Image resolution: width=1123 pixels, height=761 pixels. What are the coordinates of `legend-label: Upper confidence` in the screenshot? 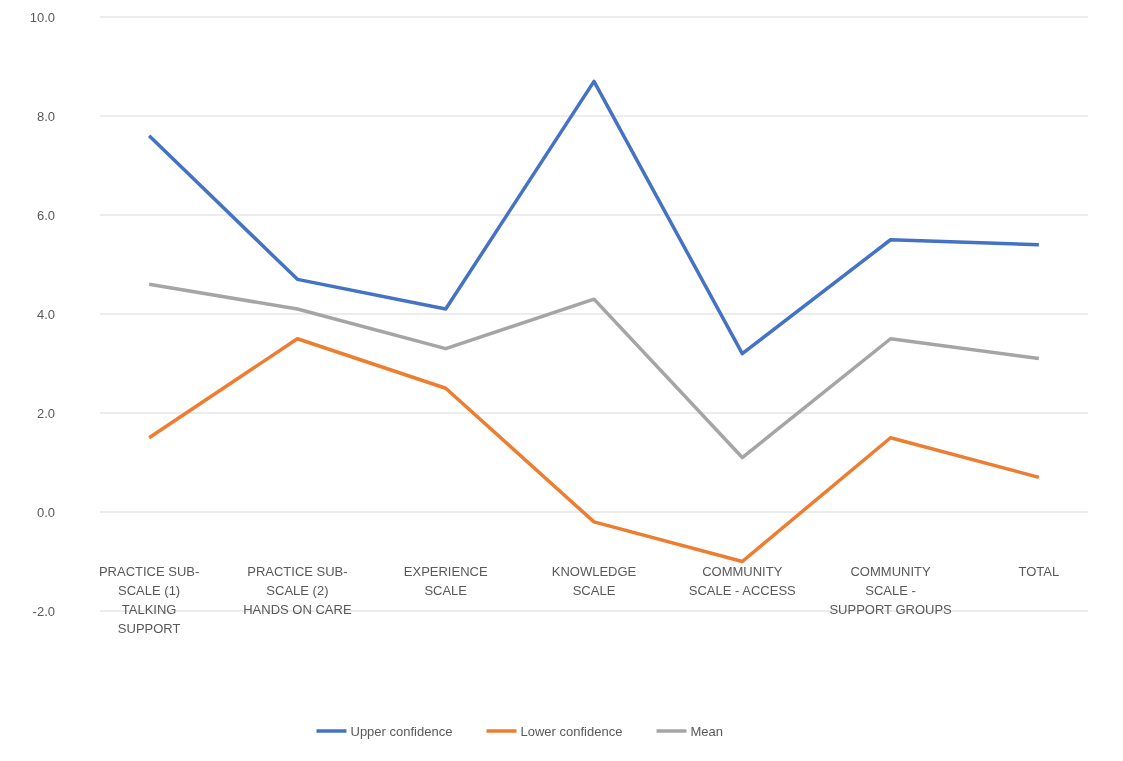 It's located at (401, 731).